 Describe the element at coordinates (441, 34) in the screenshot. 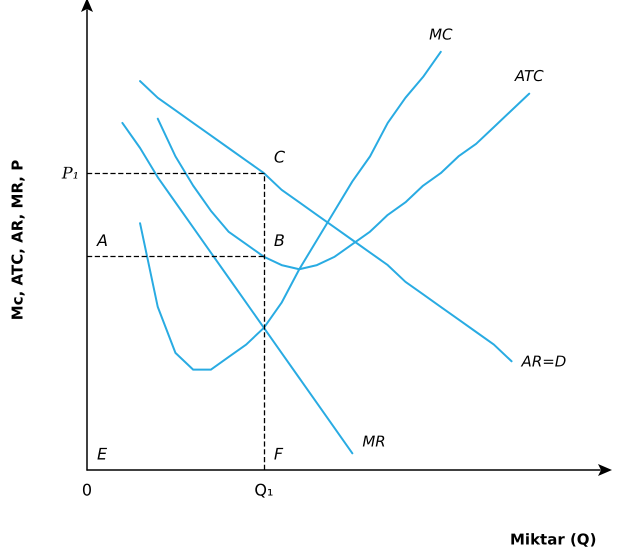

I see `series-label: MC` at that location.